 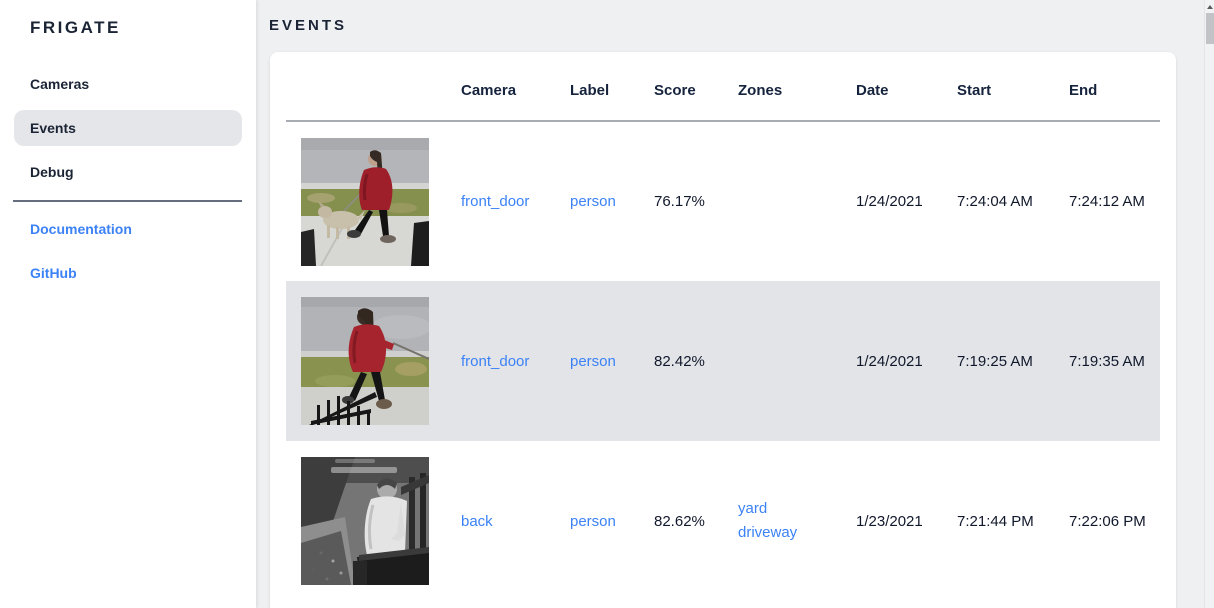 I want to click on zone-link: driveway, so click(x=768, y=532).